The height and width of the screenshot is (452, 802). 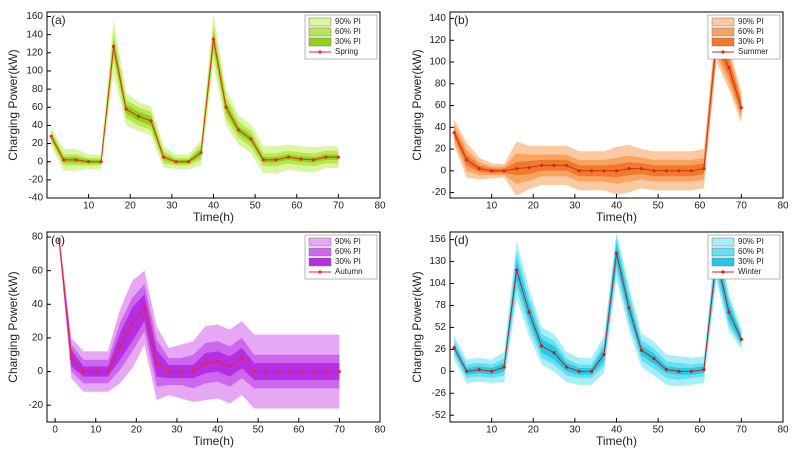 I want to click on legend-marker, so click(x=723, y=272).